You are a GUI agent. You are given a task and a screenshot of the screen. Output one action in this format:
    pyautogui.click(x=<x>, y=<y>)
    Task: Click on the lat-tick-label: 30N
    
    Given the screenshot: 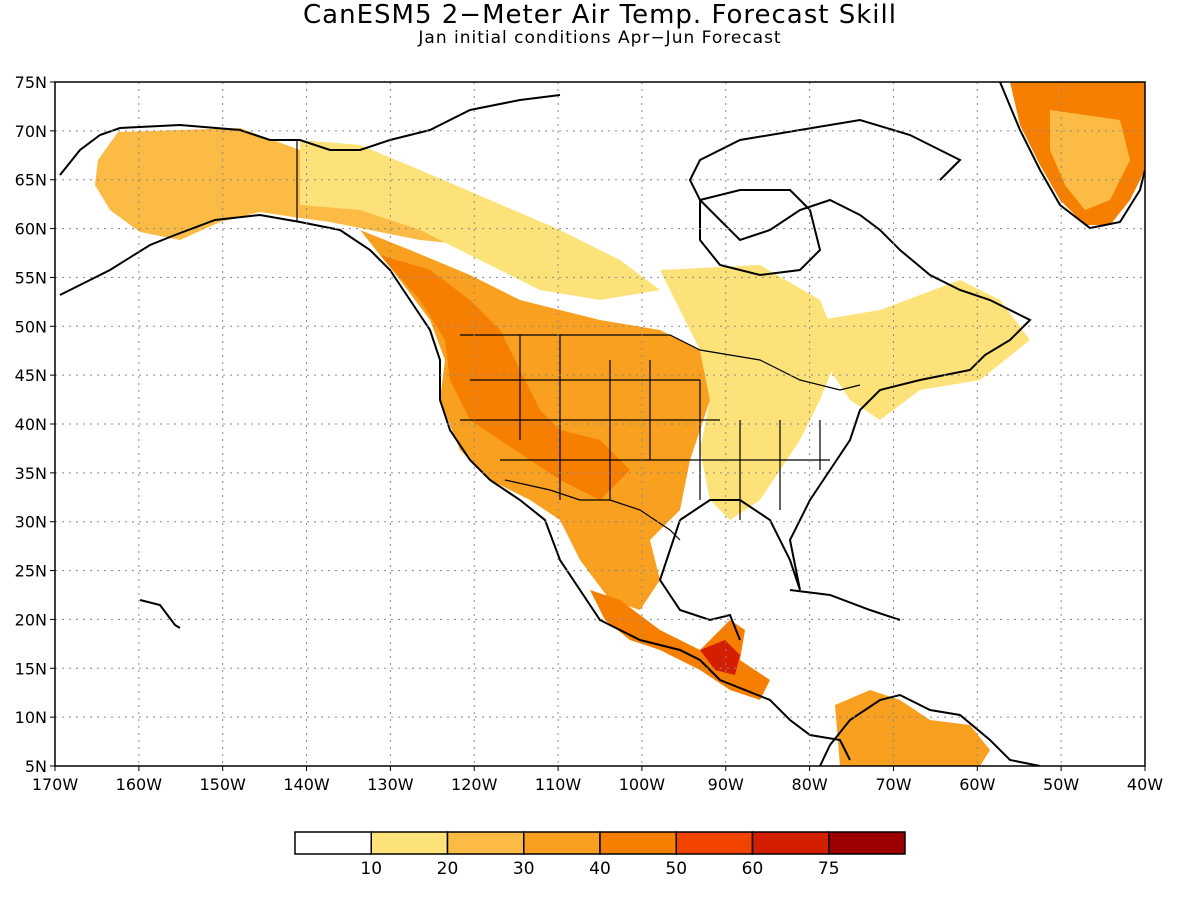 What is the action you would take?
    pyautogui.click(x=31, y=522)
    